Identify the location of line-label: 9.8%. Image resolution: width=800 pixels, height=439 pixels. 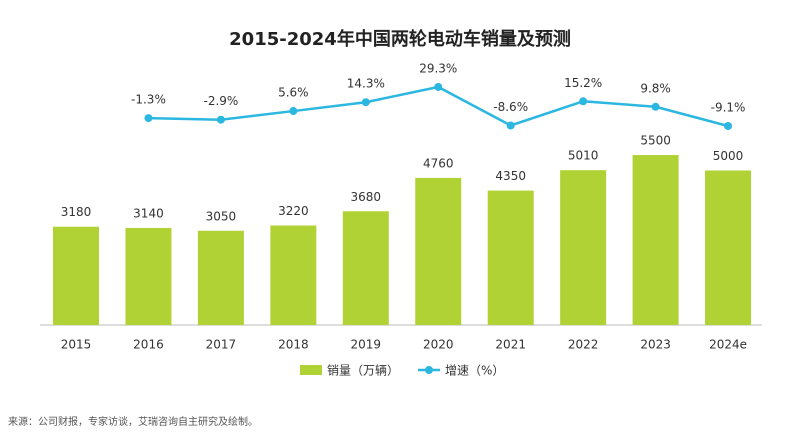
(655, 88).